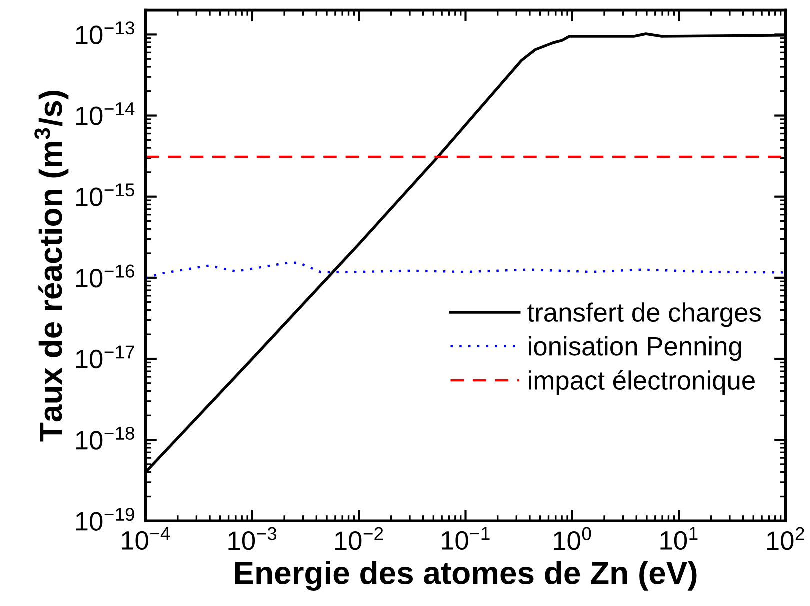 The image size is (810, 606). I want to click on x-tick-label: 10$^{1}$, so click(679, 538).